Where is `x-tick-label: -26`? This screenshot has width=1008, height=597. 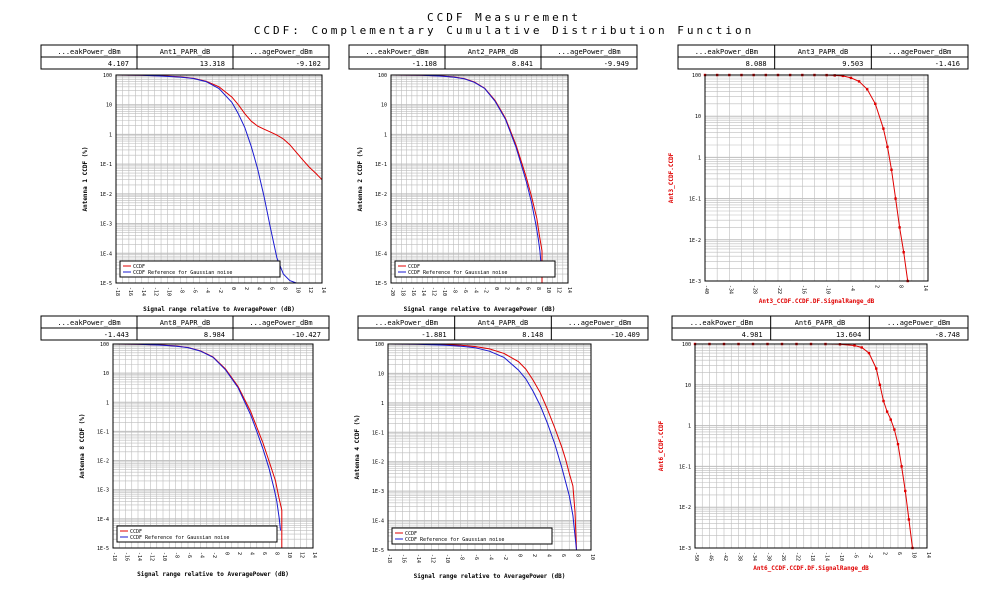
x-tick-label: -26 is located at coordinates (783, 556).